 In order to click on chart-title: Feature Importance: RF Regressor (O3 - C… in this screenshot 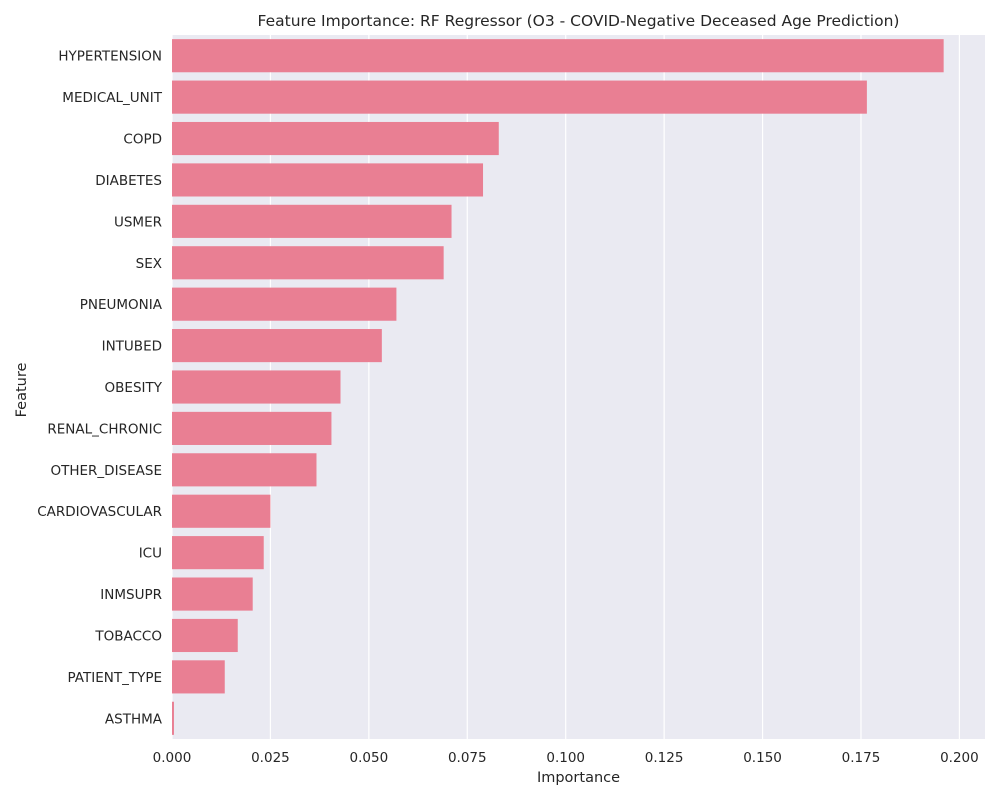, I will do `click(579, 21)`.